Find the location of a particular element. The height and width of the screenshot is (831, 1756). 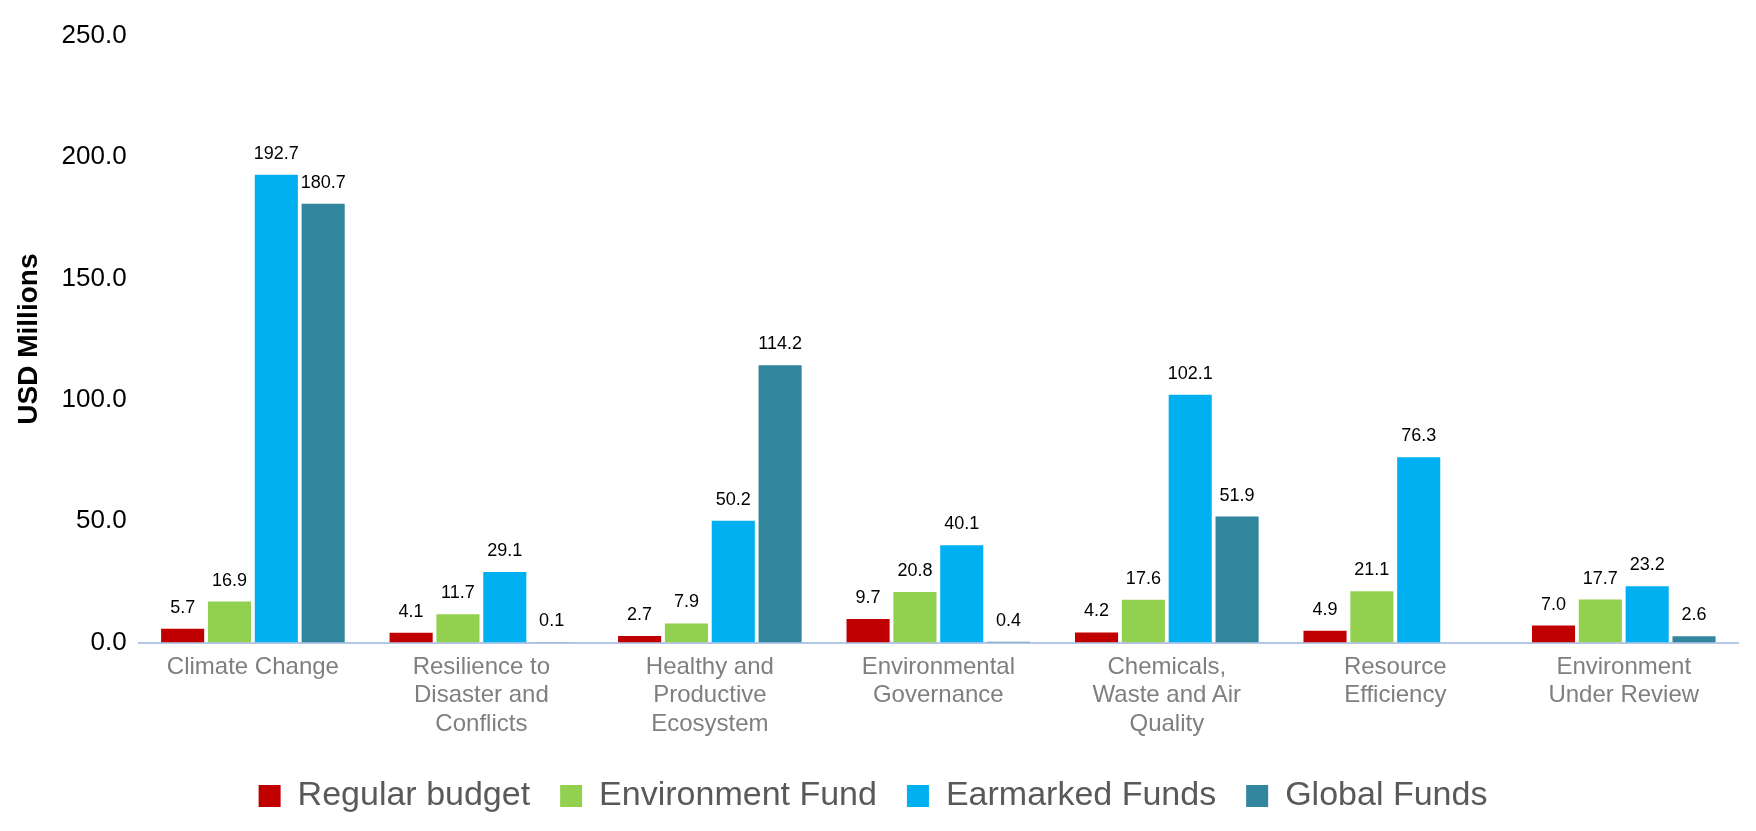

data-label: 11.7 is located at coordinates (458, 592).